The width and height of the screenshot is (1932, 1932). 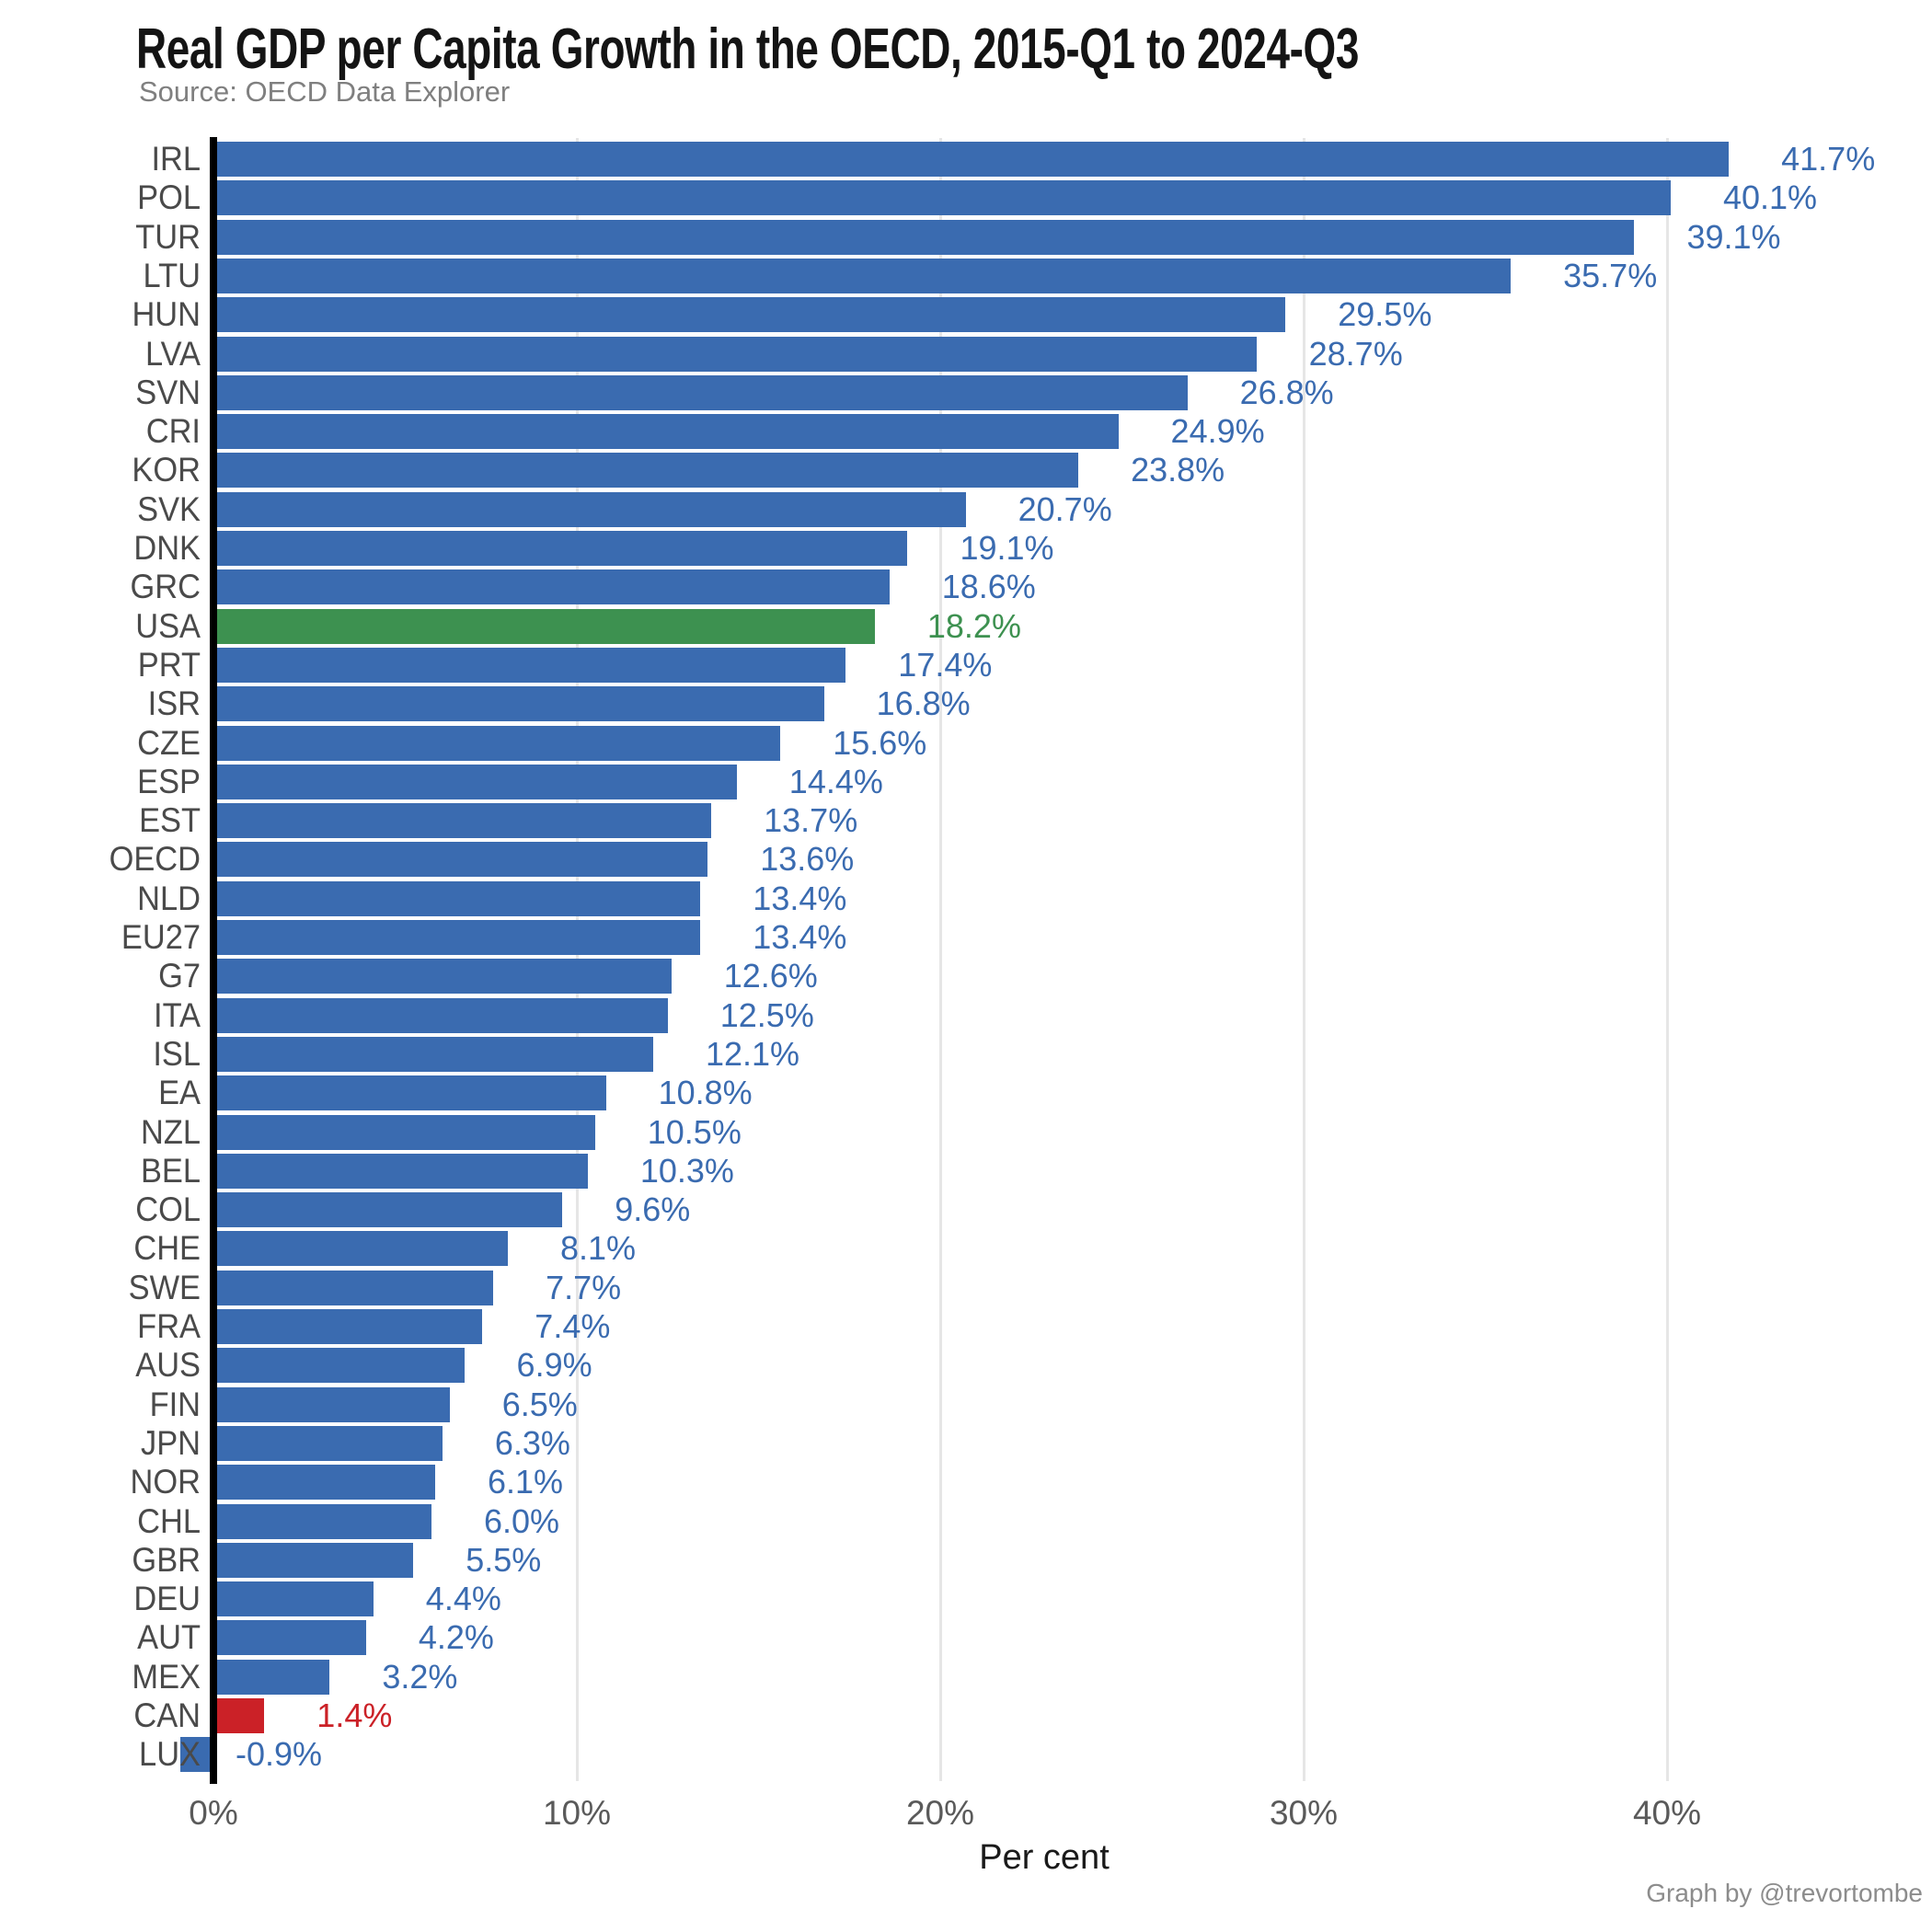 I want to click on value-label-AUS: 6.9%, so click(x=554, y=1365).